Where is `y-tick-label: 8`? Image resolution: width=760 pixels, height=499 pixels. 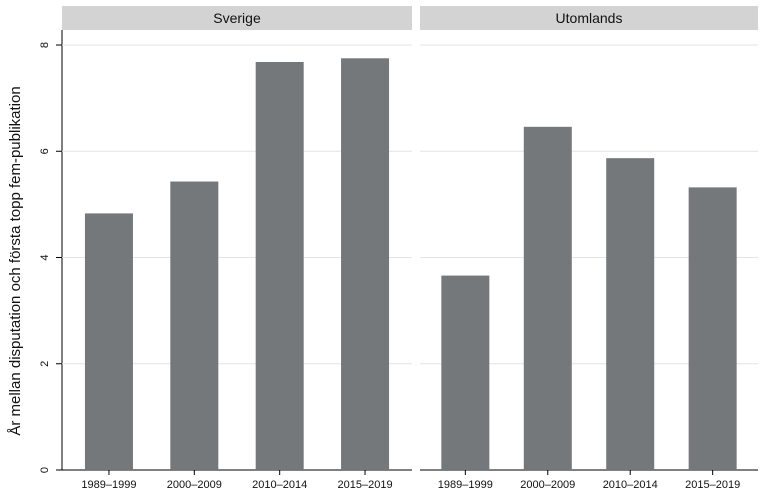
y-tick-label: 8 is located at coordinates (45, 45).